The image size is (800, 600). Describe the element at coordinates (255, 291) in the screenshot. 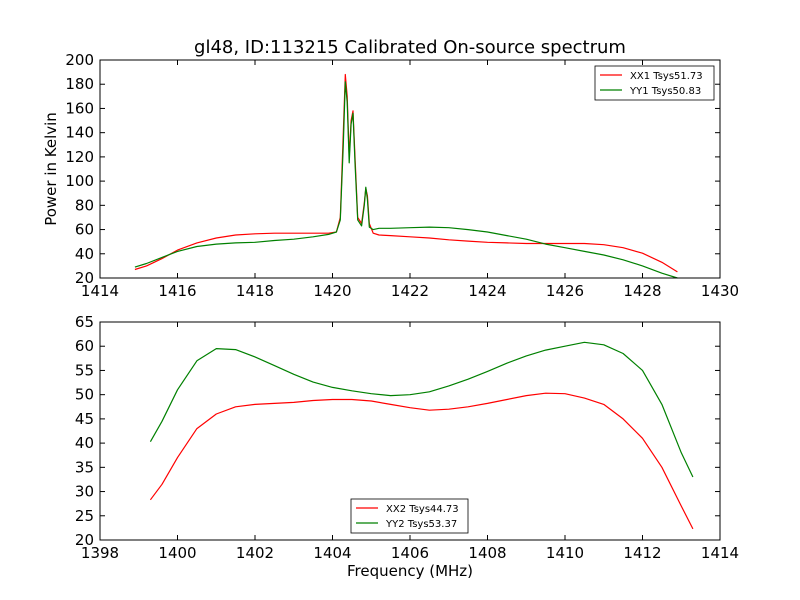

I see `top-xtick-label: 1418` at that location.